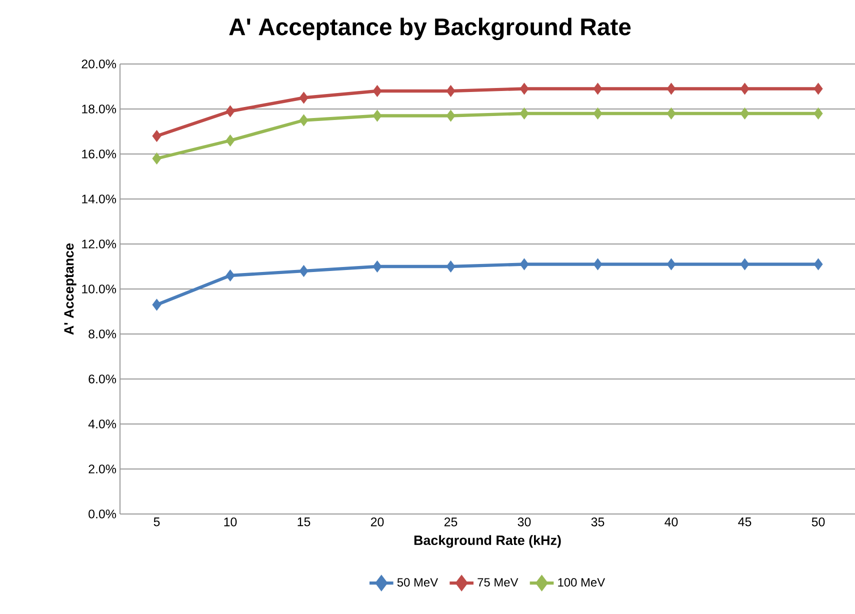 The height and width of the screenshot is (614, 855). I want to click on x-tick-label: 10, so click(230, 522).